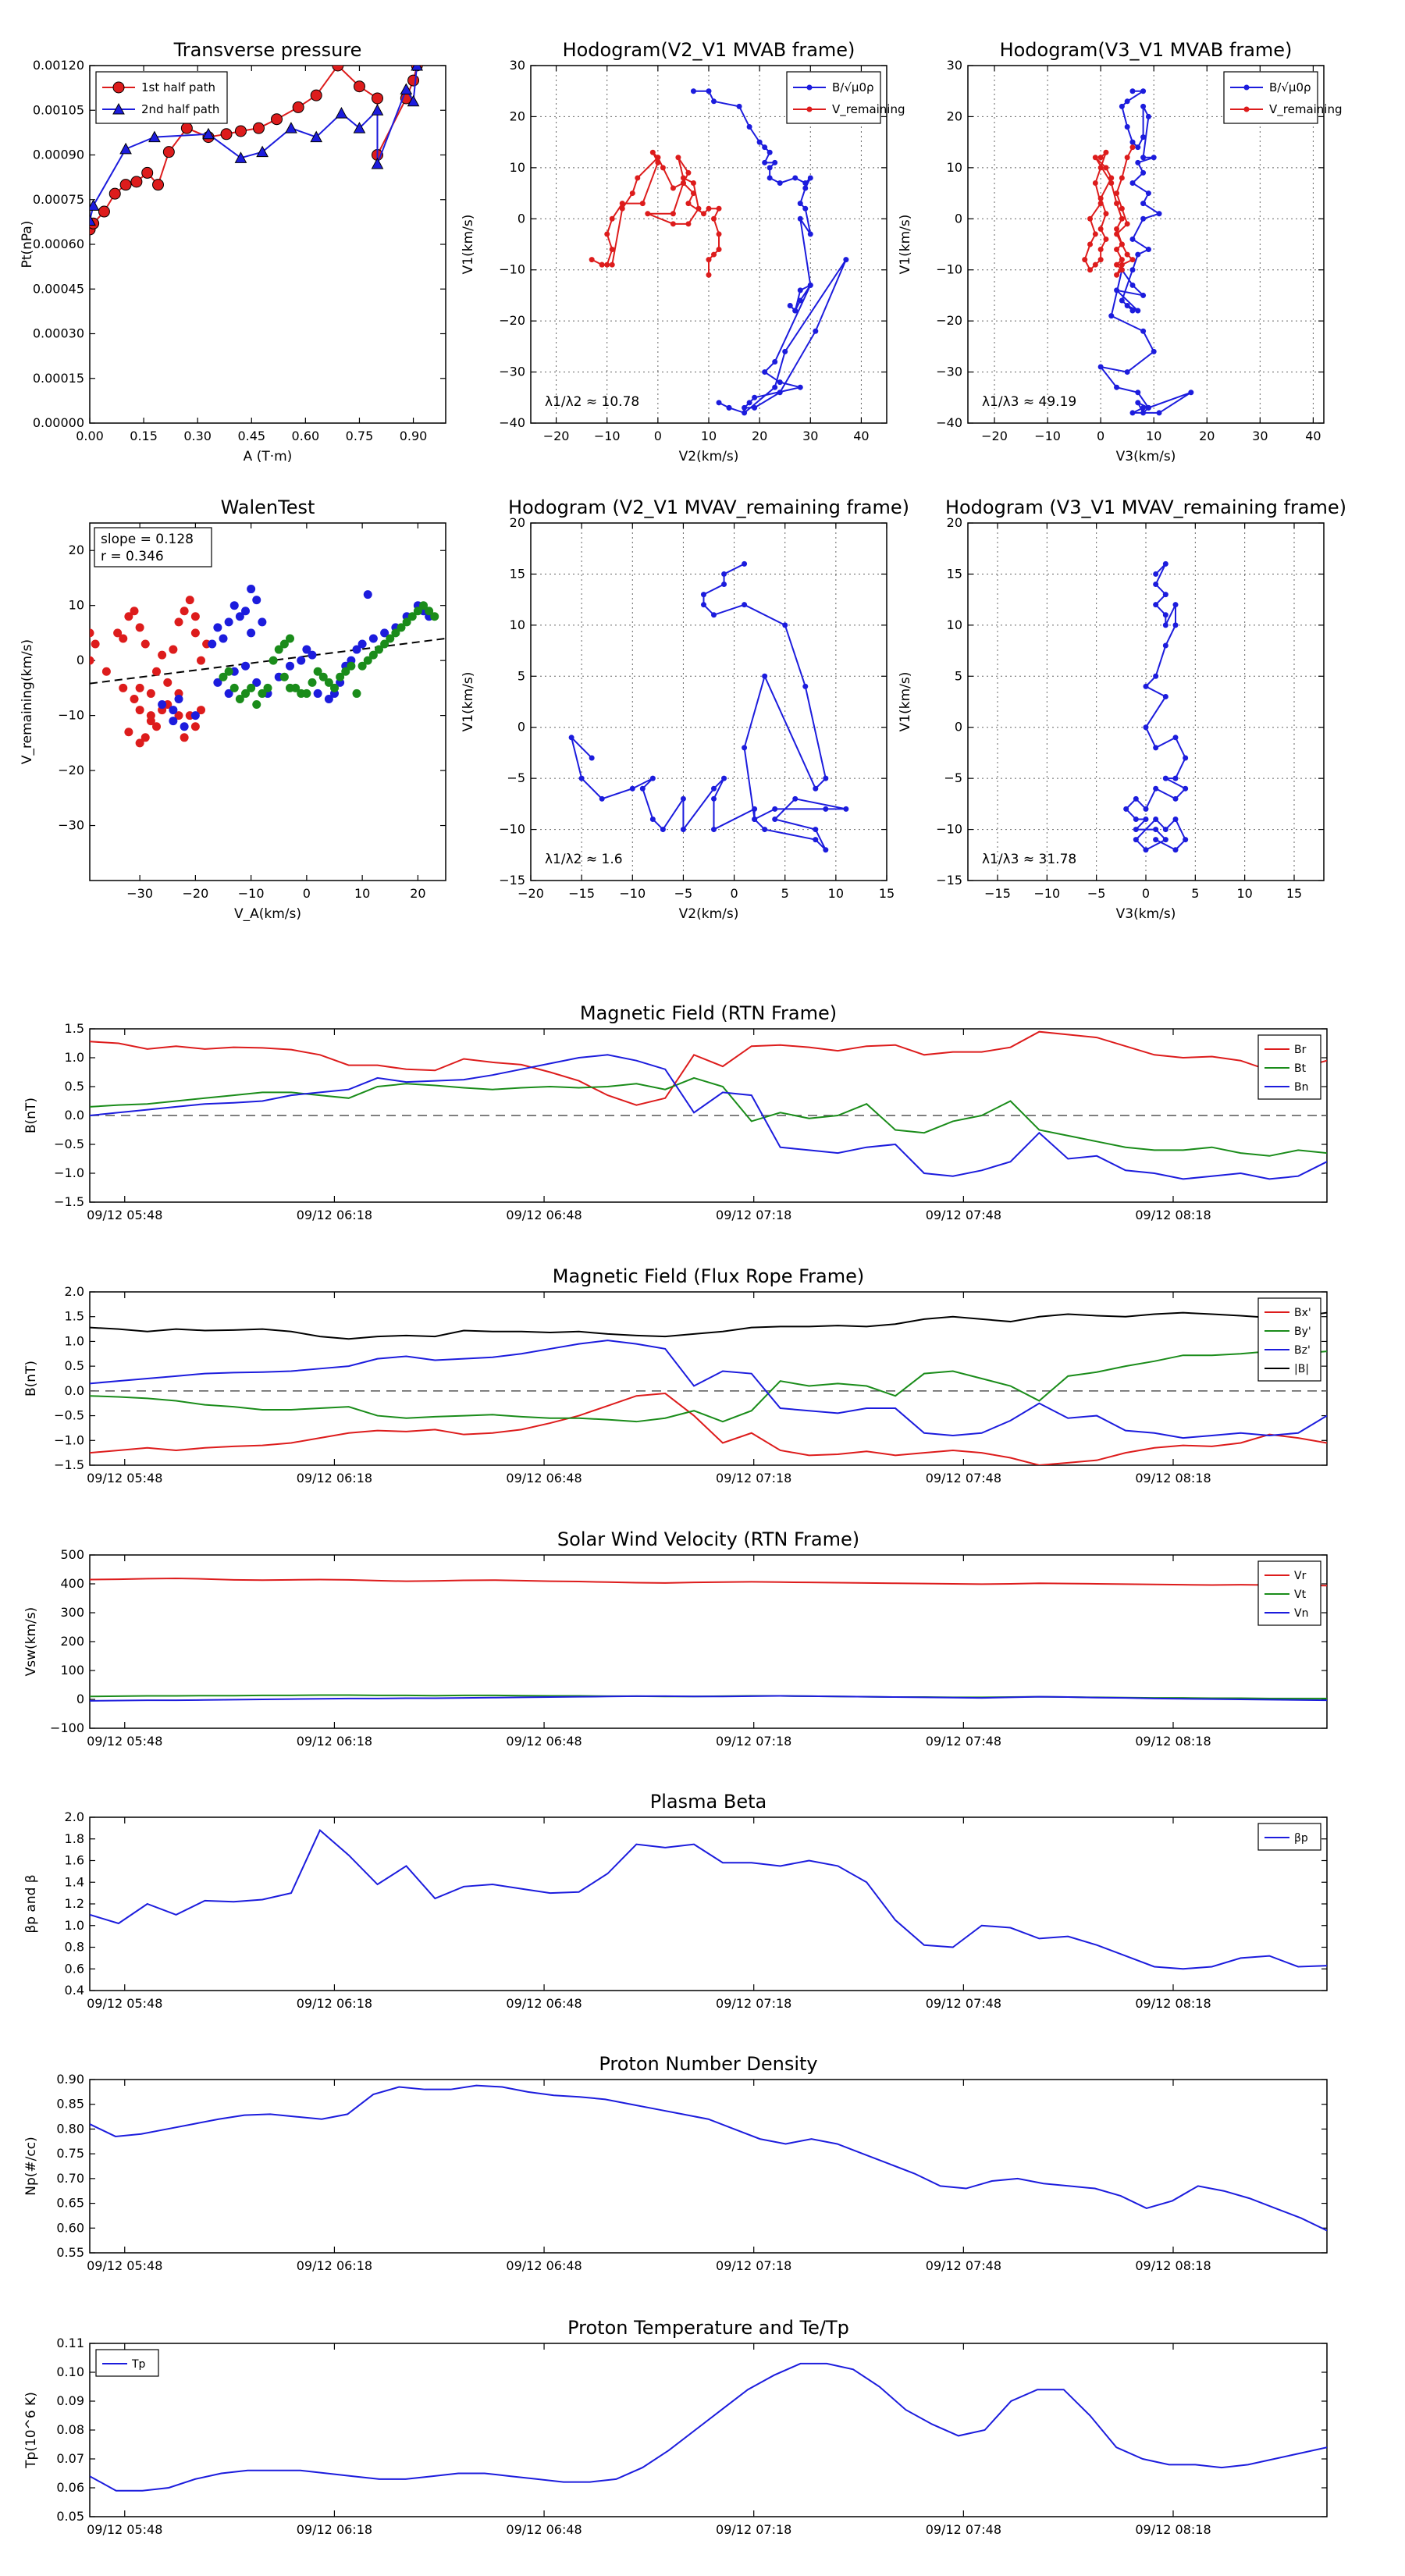 The image size is (1405, 2576). Describe the element at coordinates (74, 1881) in the screenshot. I see `y-tick-label: 1.4` at that location.